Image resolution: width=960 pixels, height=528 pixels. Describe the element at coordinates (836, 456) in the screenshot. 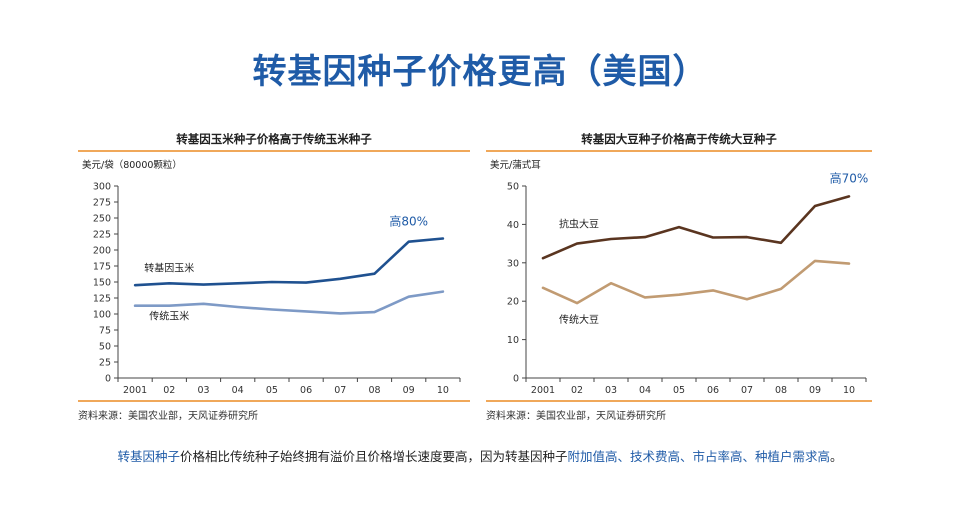

I see `caption-text-2: 。` at that location.